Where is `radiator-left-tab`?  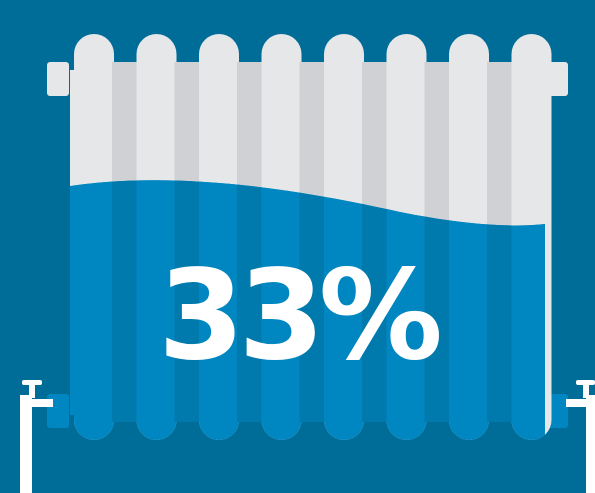 radiator-left-tab is located at coordinates (58, 79).